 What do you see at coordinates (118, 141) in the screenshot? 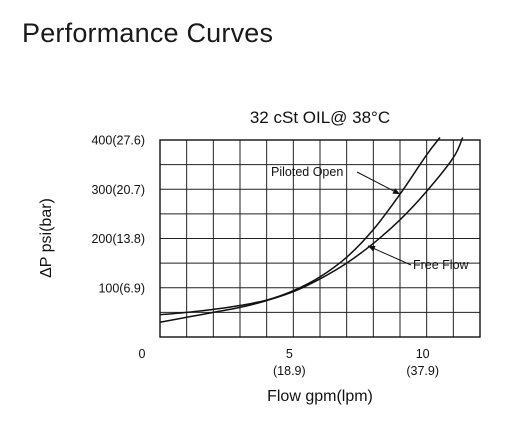
I see `y-tick-label: 400(27.6)` at bounding box center [118, 141].